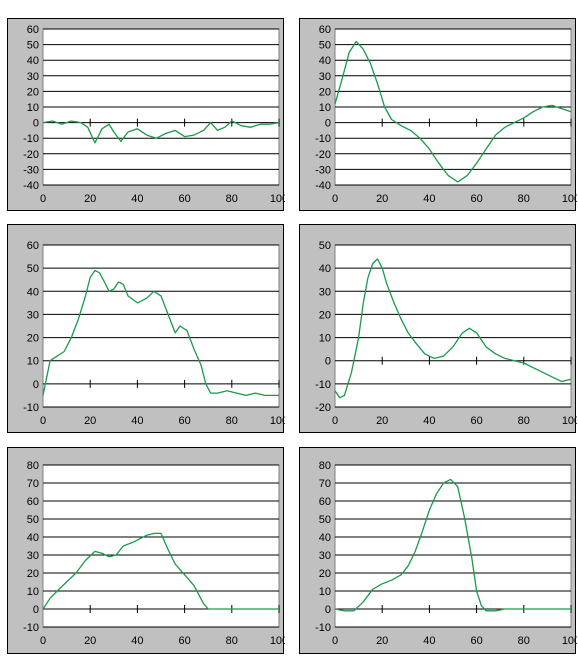 This screenshot has width=578, height=657. I want to click on chart-svg-1: -40 -30 -20 -10 0 10 20 30 40 50 60 0 20 40 60 80 100, so click(154, 114).